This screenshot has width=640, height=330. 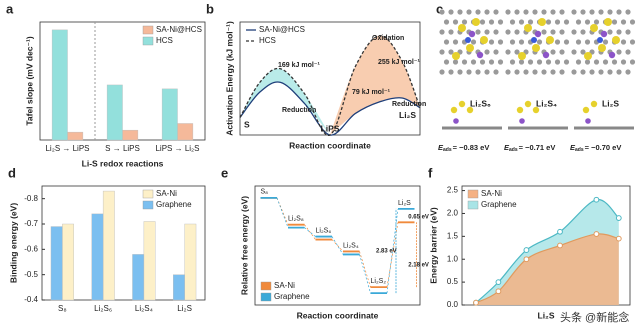 What do you see at coordinates (244, 245) in the screenshot?
I see `y-axis-title: Relative free energy (eV)` at bounding box center [244, 245].